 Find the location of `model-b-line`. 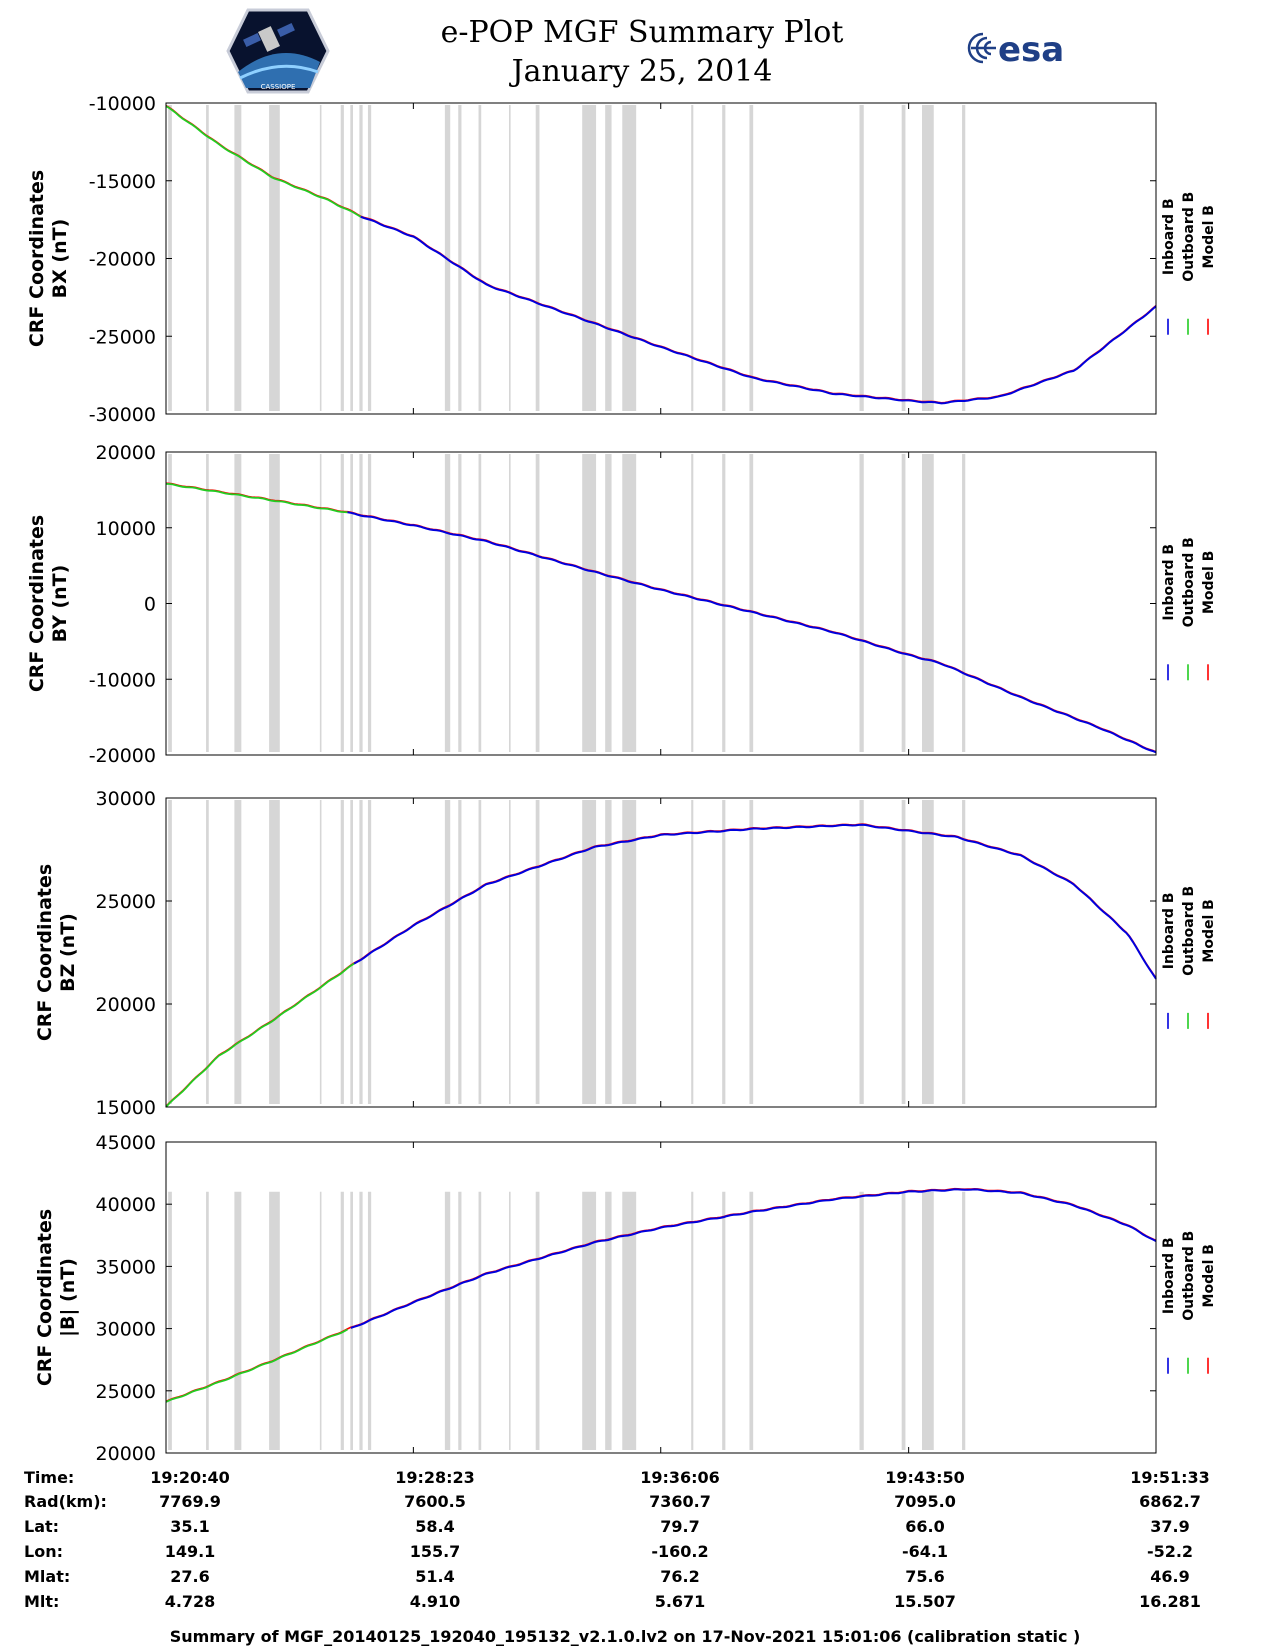

model-b-line is located at coordinates (661, 1295).